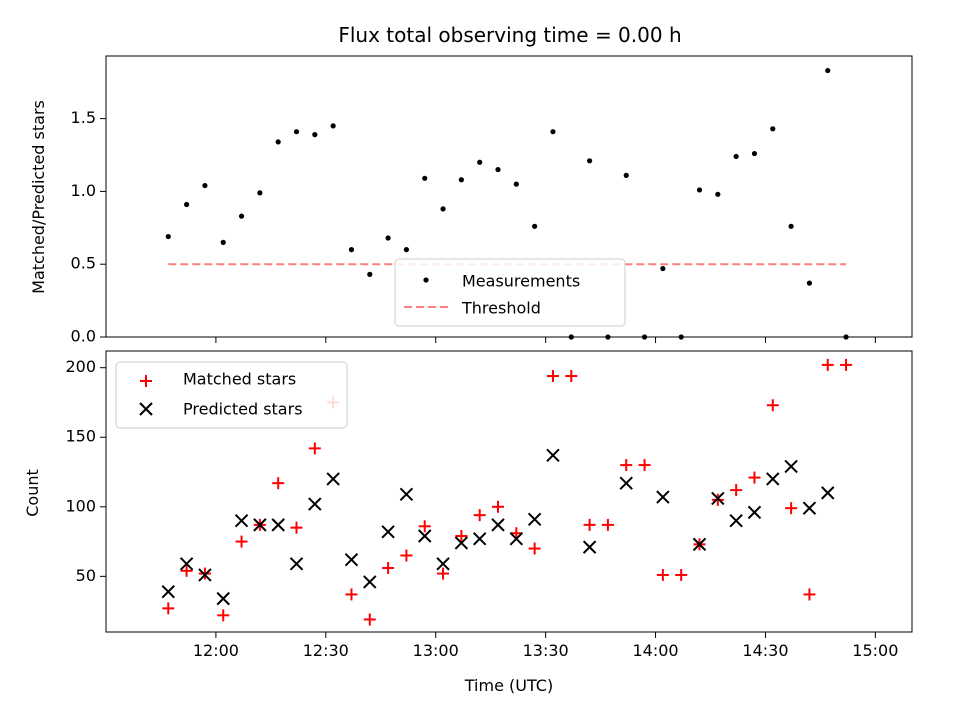 The height and width of the screenshot is (720, 960). Describe the element at coordinates (85, 471) in the screenshot. I see `bottom-y-axis-ticks: 50 100 150 200` at that location.